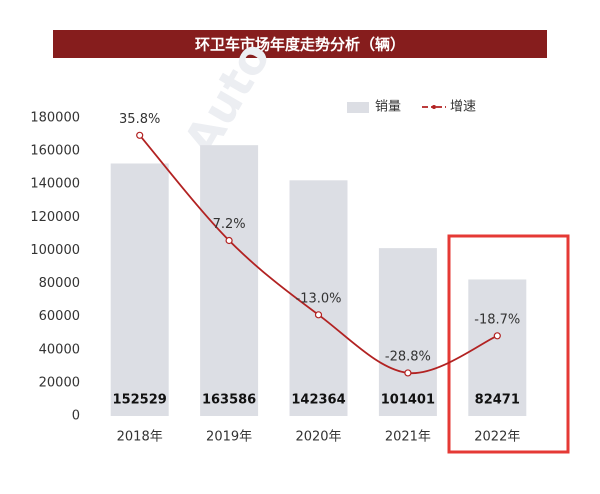 The image size is (600, 494). Describe the element at coordinates (497, 437) in the screenshot. I see `x-tick-label: 2022年` at that location.